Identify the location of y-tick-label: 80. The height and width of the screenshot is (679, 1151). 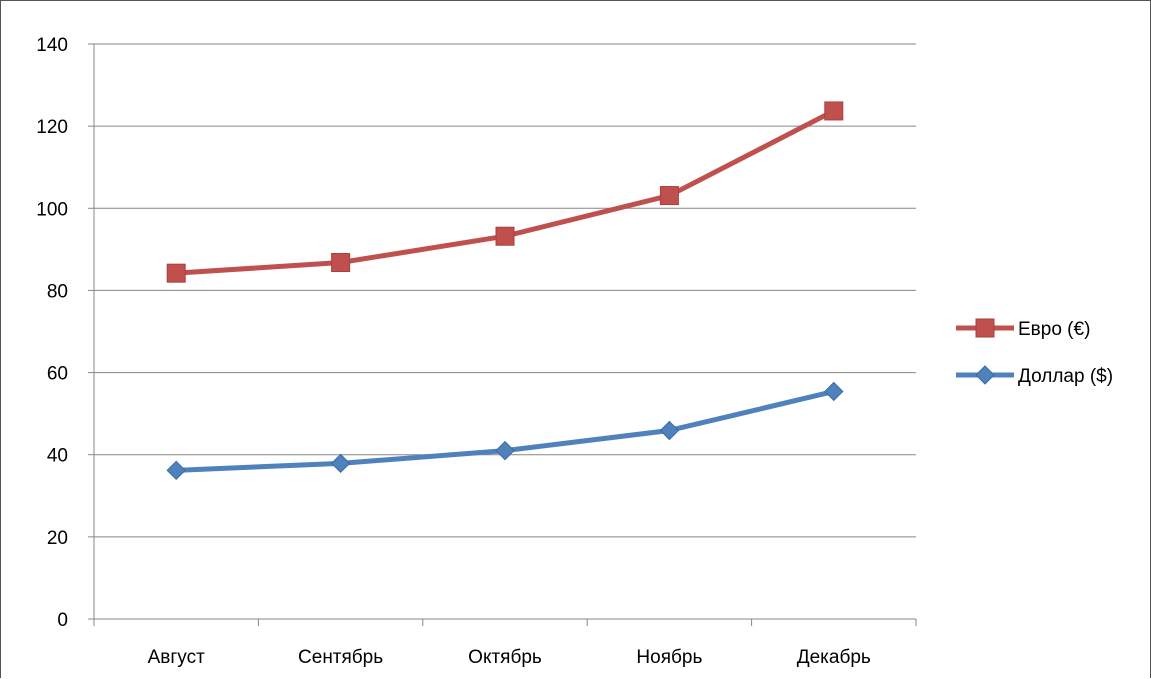
(57, 291).